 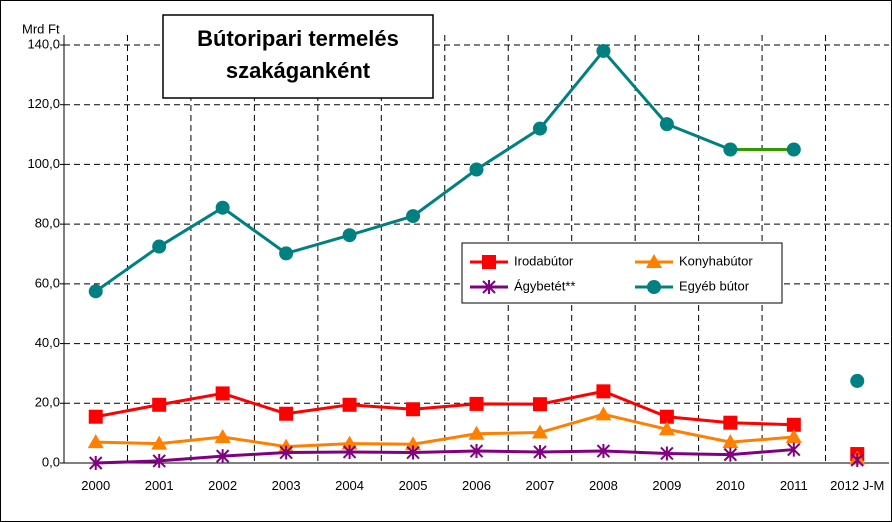 What do you see at coordinates (41, 28) in the screenshot?
I see `y-axis-label: Mrd Ft` at bounding box center [41, 28].